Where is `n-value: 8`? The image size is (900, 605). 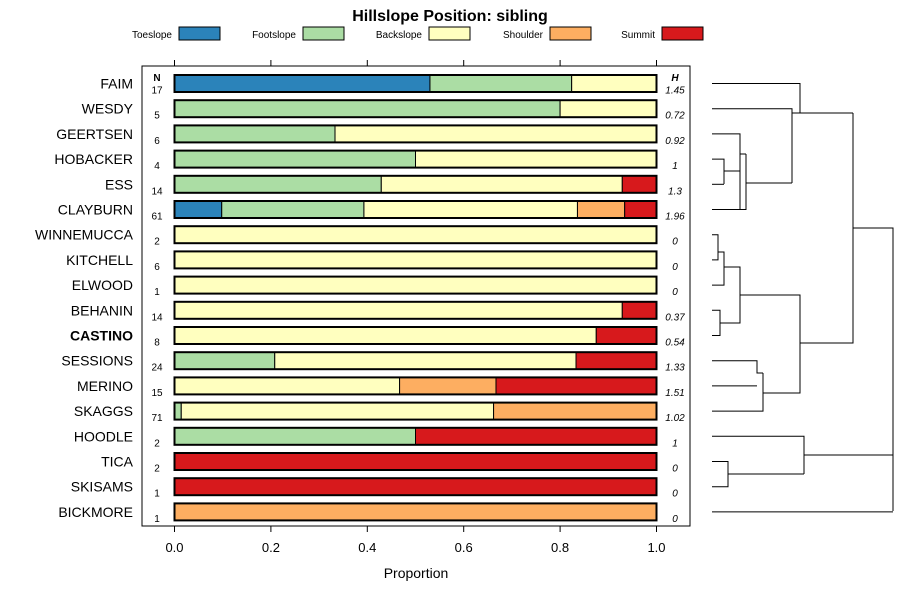 n-value: 8 is located at coordinates (157, 343).